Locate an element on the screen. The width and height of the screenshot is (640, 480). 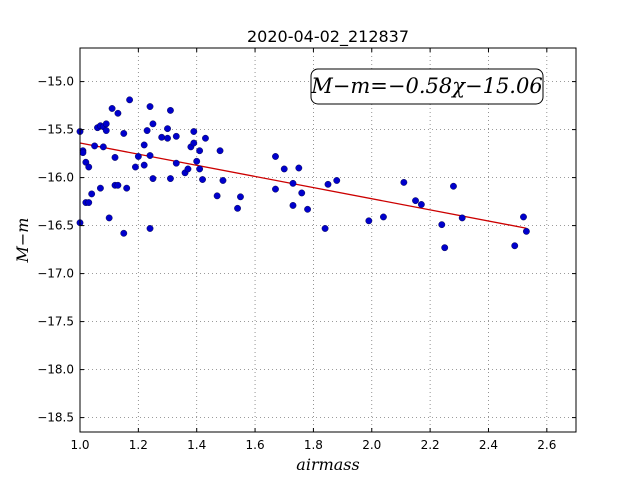
fit-line is located at coordinates (303, 185).